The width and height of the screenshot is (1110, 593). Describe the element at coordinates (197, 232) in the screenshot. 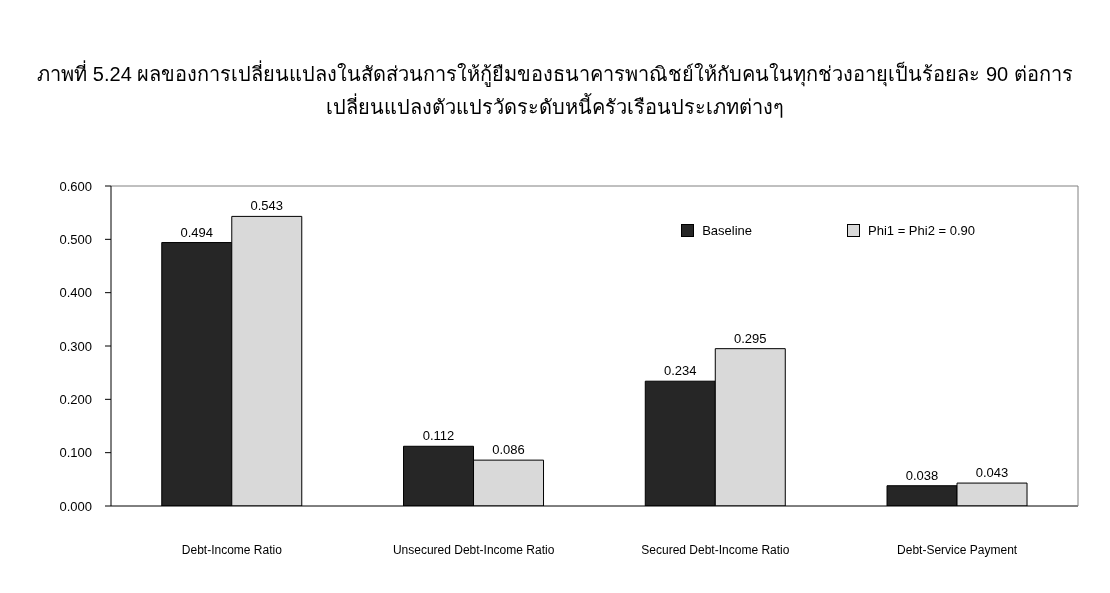

I see `data-label: 0.494` at that location.